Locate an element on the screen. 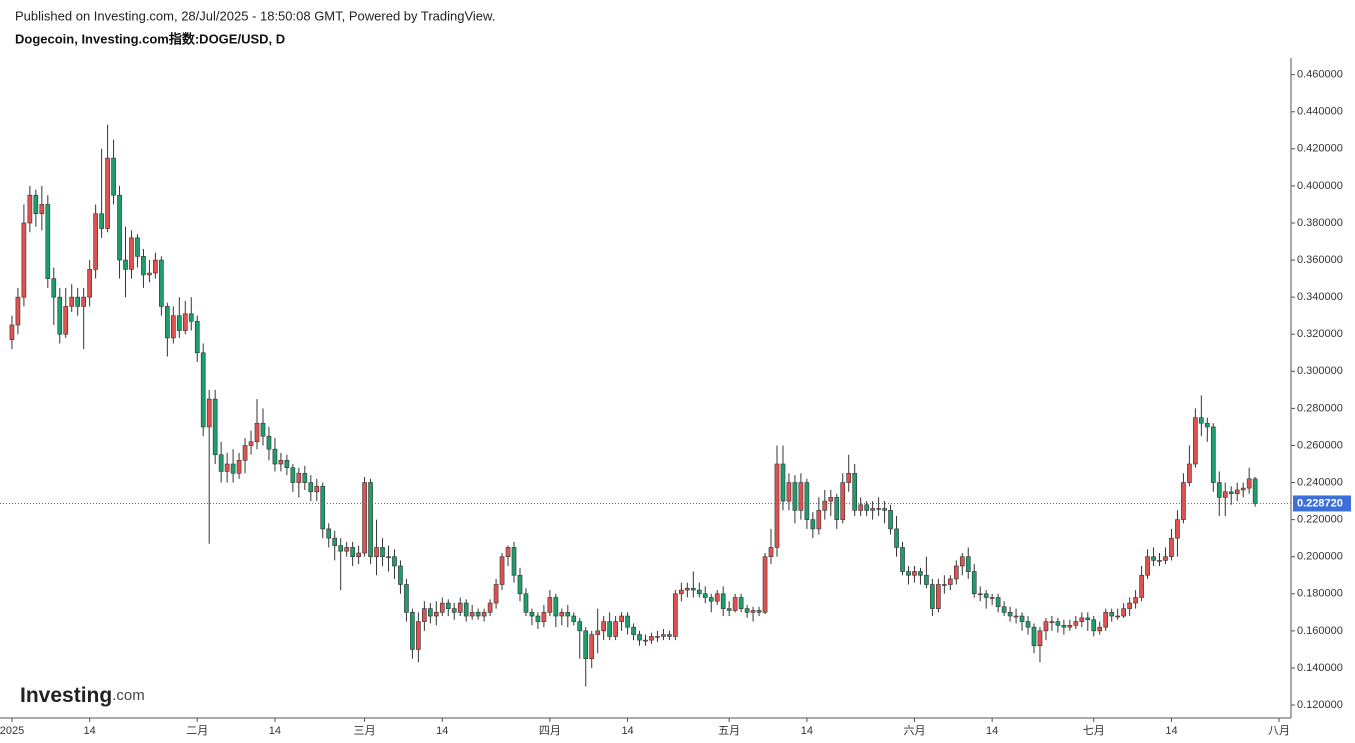 The image size is (1355, 743). logo: Investing.com is located at coordinates (82, 695).